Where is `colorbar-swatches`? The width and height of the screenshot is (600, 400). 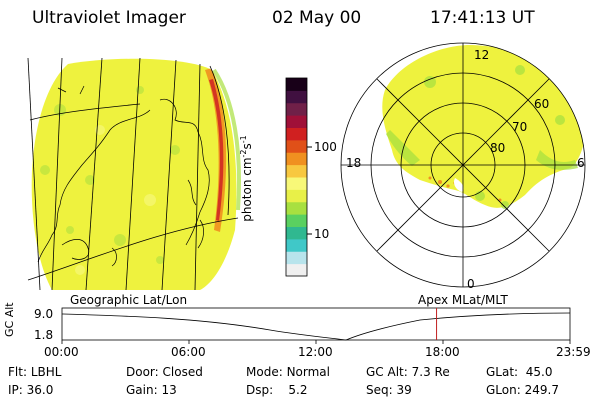 colorbar-swatches is located at coordinates (296, 177).